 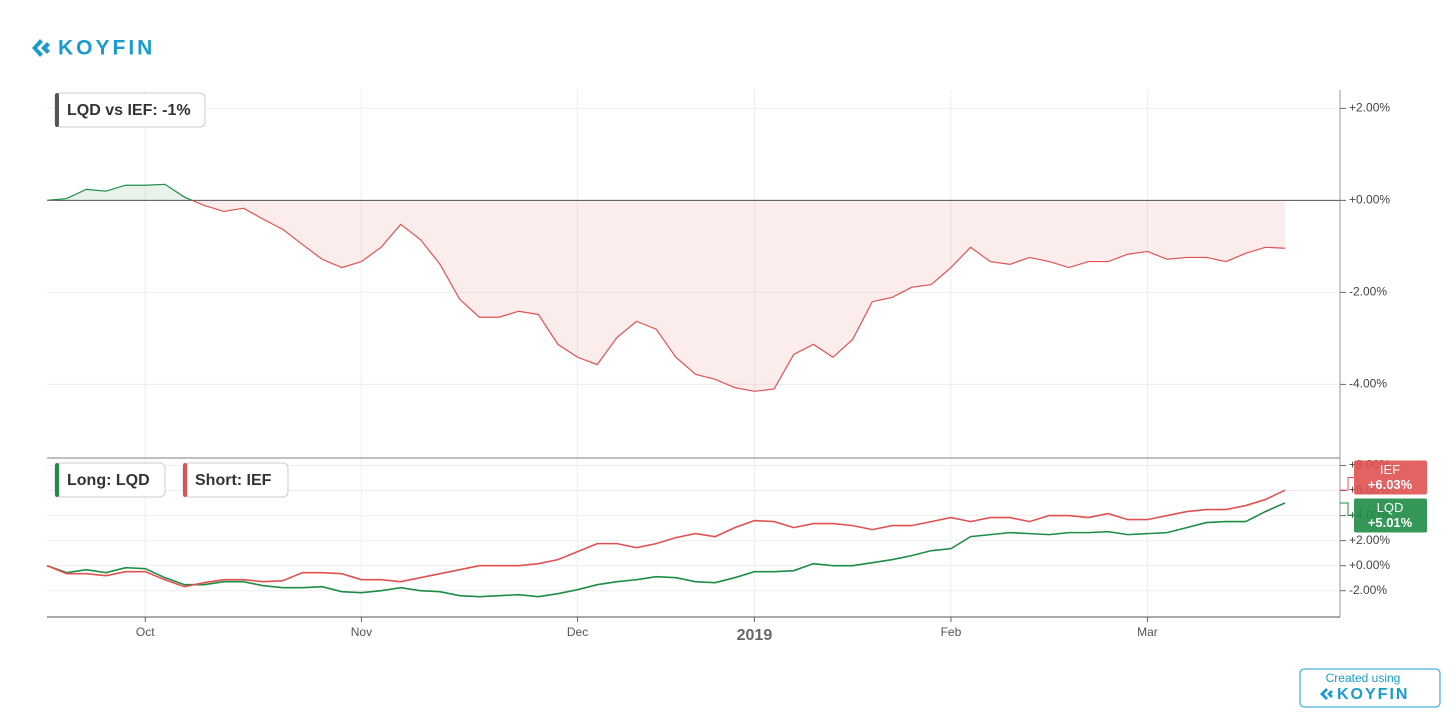 What do you see at coordinates (1147, 632) in the screenshot?
I see `x-tick-label: Mar` at bounding box center [1147, 632].